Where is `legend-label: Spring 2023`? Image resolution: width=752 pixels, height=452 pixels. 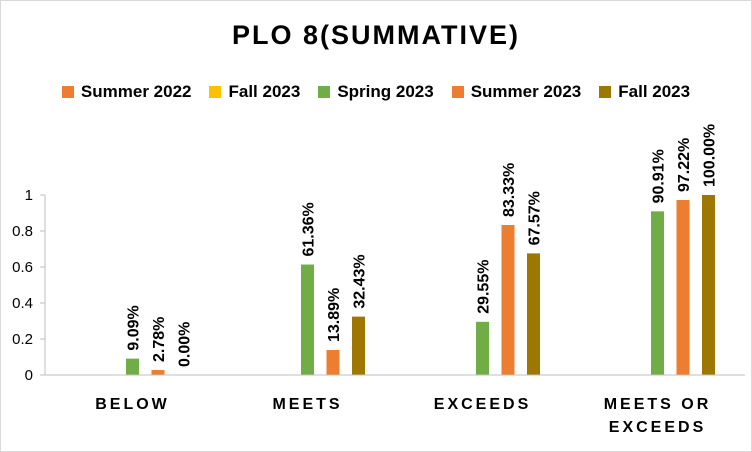
legend-label: Spring 2023 is located at coordinates (385, 91).